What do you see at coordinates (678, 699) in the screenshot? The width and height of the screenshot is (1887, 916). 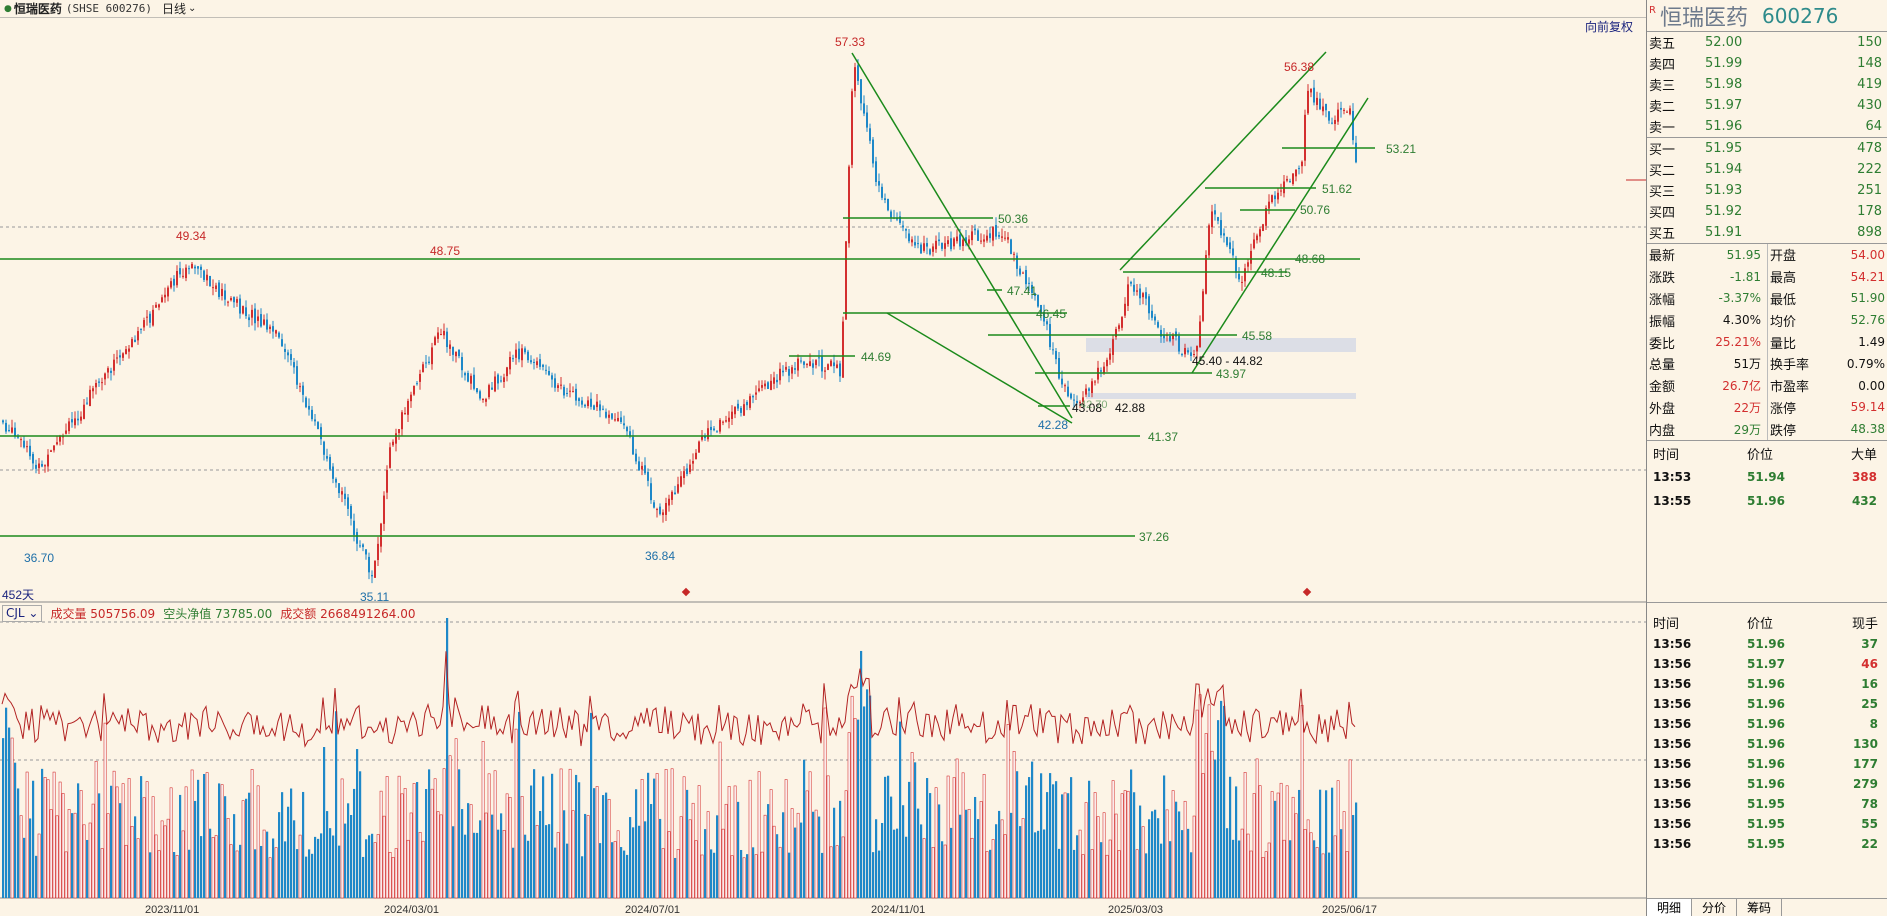 I see `net-value-line` at bounding box center [678, 699].